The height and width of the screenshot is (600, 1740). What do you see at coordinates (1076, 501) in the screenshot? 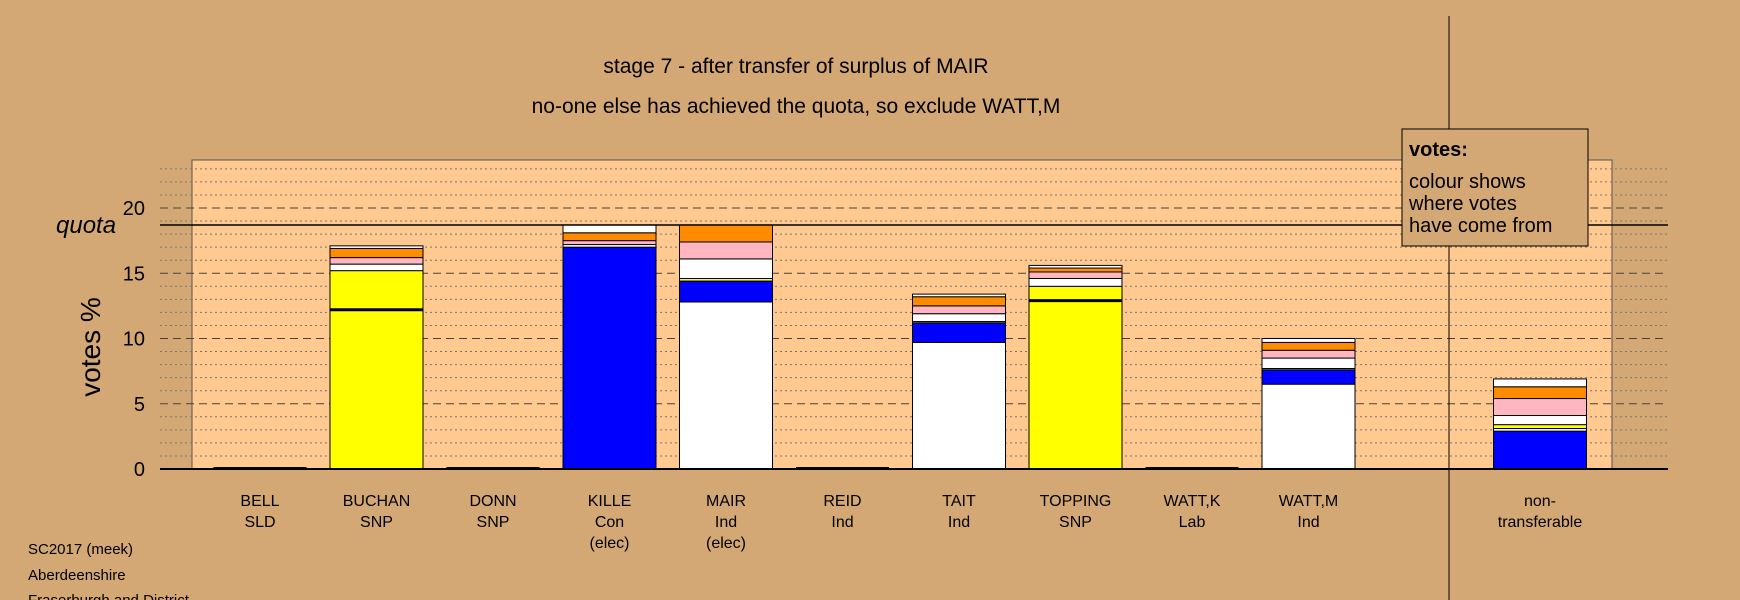
I see `candidate-name: TOPPING` at bounding box center [1076, 501].